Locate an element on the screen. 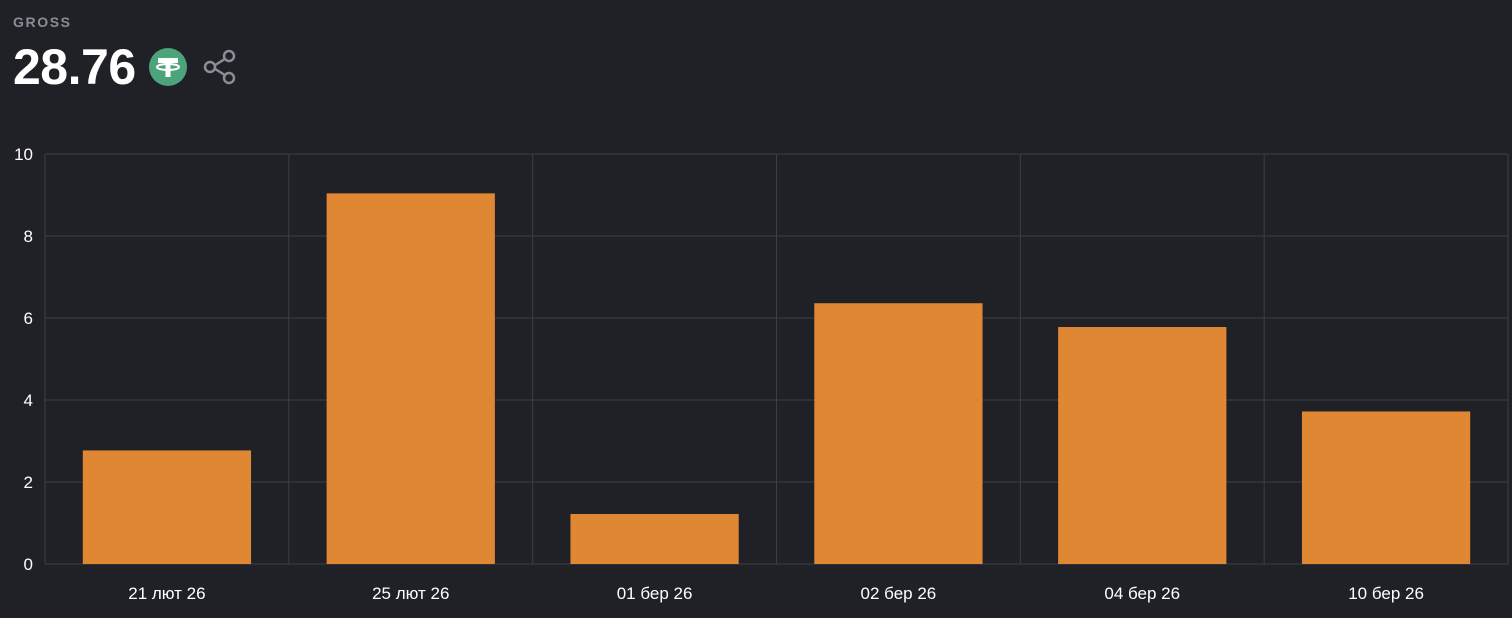  y-tick-label: 0 is located at coordinates (28, 564).